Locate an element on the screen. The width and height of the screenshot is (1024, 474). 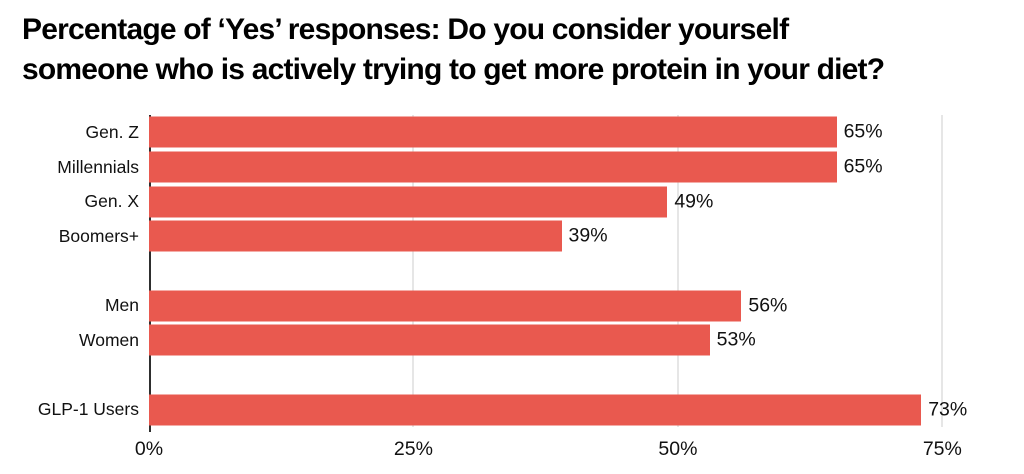
category-label: Millennials is located at coordinates (98, 166).